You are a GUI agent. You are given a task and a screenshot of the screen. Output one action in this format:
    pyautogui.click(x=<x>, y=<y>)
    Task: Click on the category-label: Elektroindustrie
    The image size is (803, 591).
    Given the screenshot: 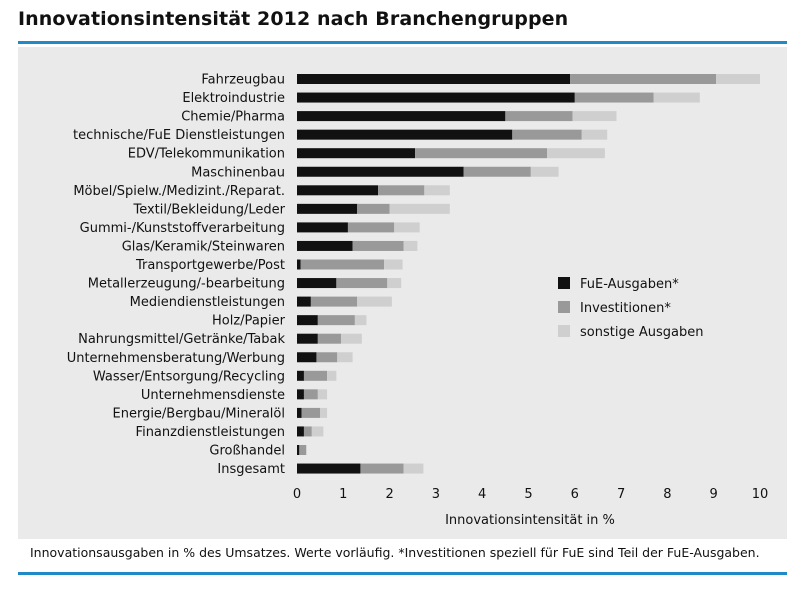 What is the action you would take?
    pyautogui.click(x=233, y=98)
    